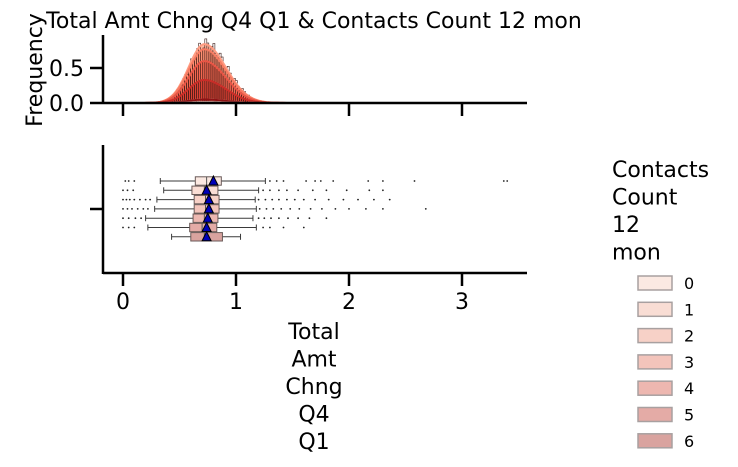  I want to click on legend-label: 0, so click(689, 283).